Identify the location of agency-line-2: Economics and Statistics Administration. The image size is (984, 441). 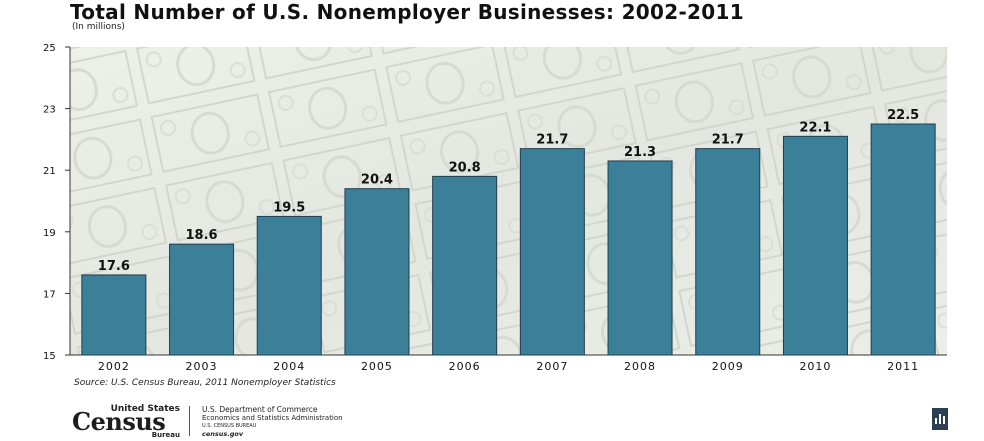
(272, 418).